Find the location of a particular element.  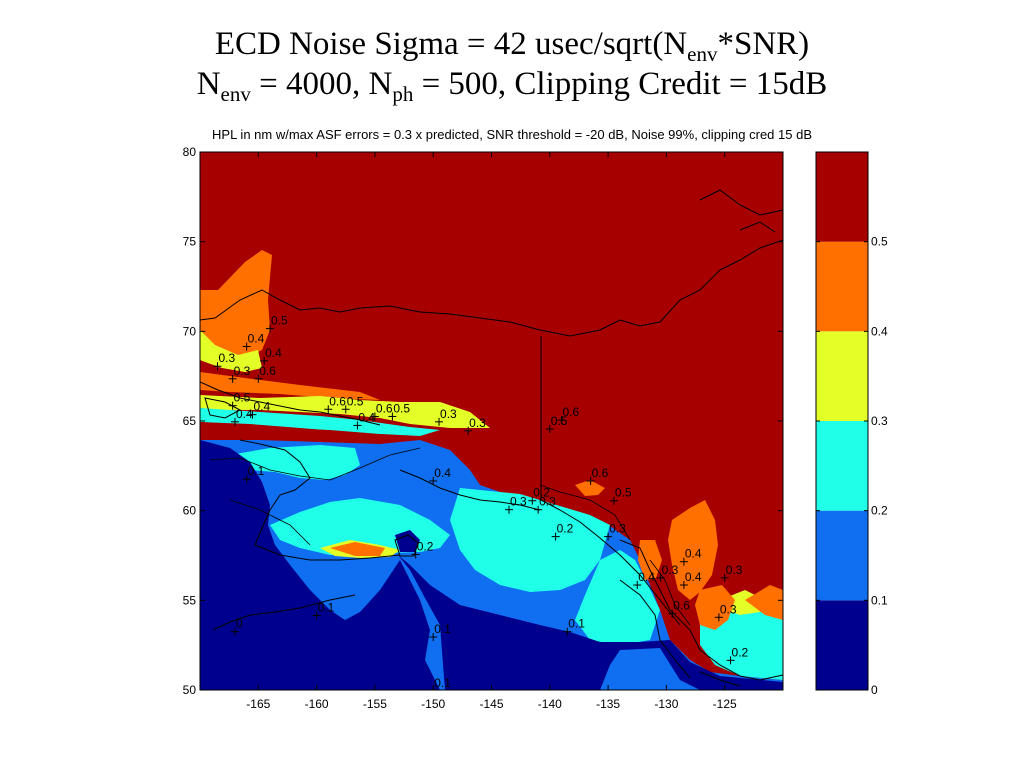

kodiak is located at coordinates (406, 545).